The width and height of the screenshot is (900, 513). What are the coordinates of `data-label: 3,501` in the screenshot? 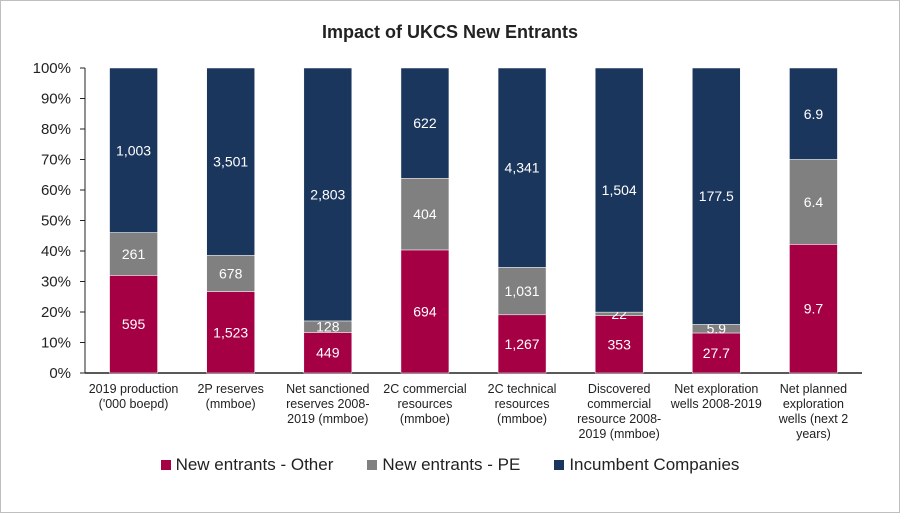 It's located at (230, 162).